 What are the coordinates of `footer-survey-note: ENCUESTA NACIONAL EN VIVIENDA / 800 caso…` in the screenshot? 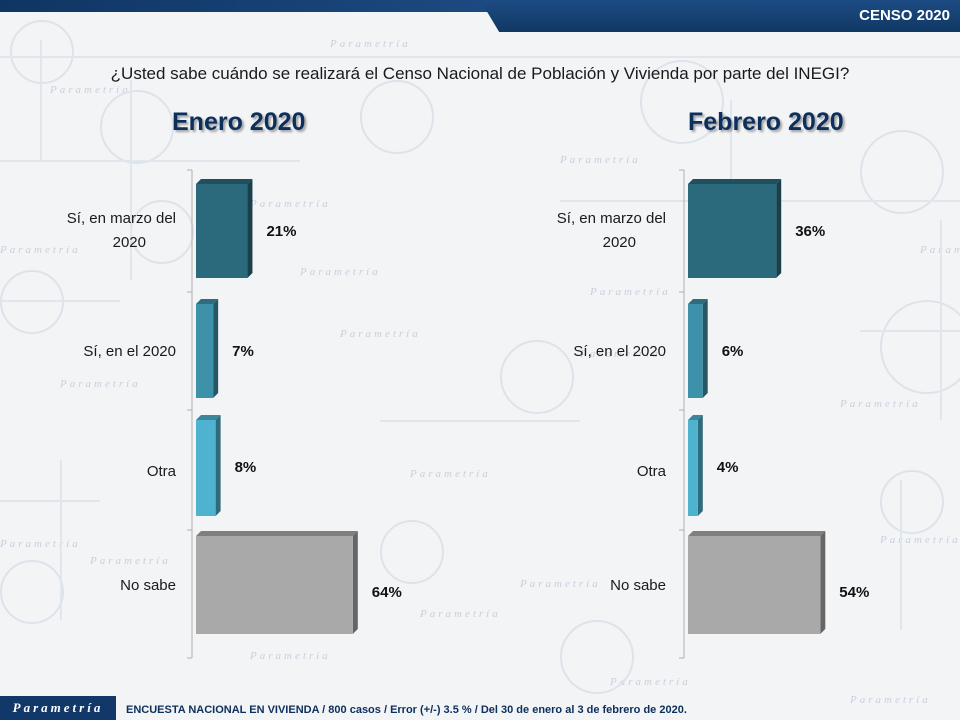 It's located at (406, 710).